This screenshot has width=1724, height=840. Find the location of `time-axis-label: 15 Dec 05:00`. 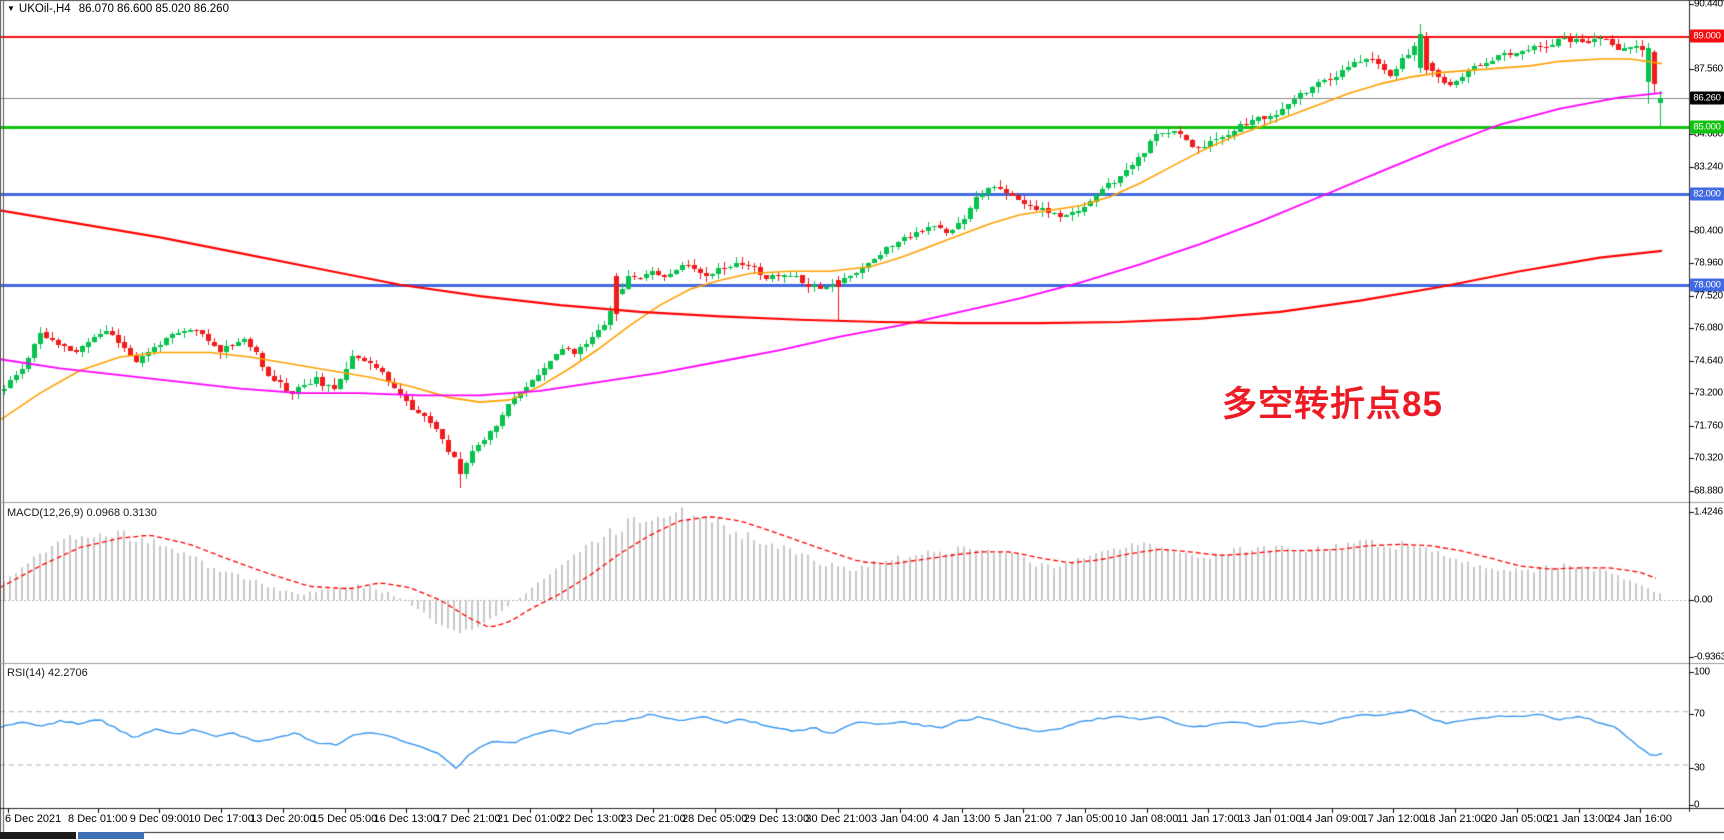

time-axis-label: 15 Dec 05:00 is located at coordinates (344, 819).